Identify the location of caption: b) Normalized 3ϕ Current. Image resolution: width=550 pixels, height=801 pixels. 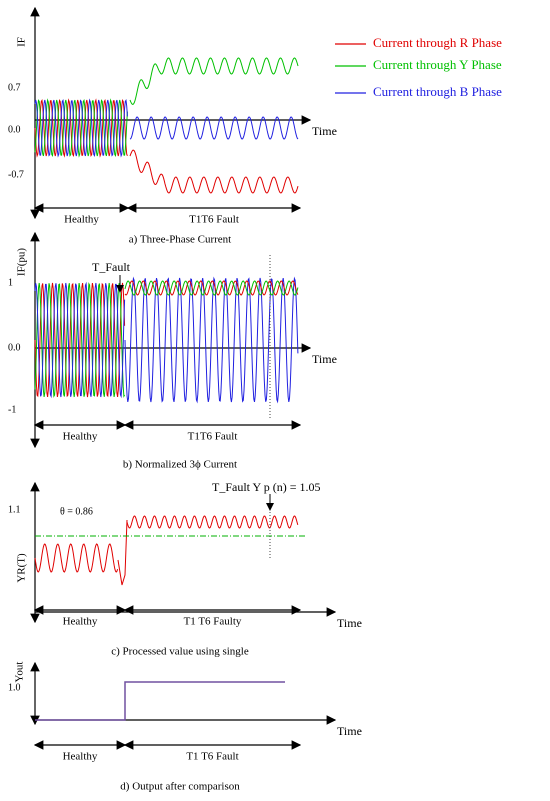
(180, 465).